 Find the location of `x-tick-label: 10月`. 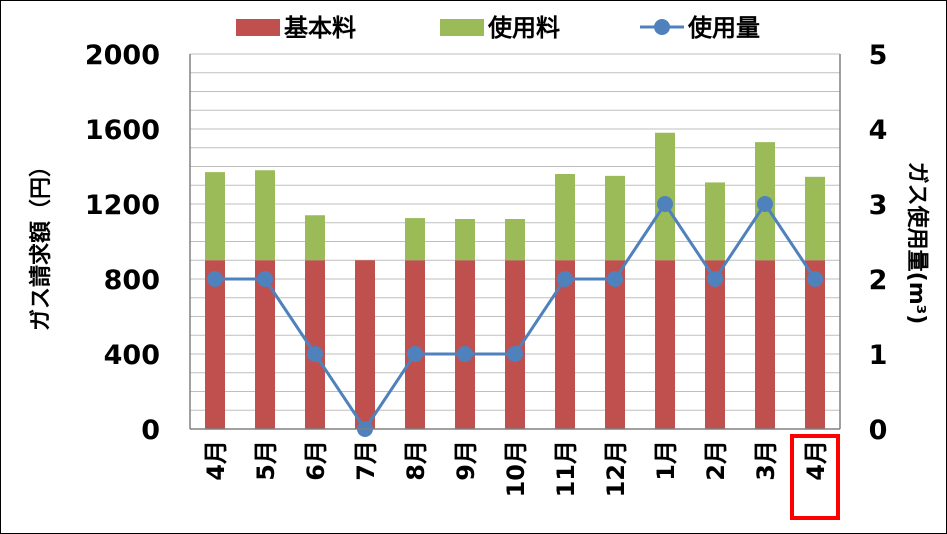

x-tick-label: 10月 is located at coordinates (516, 468).